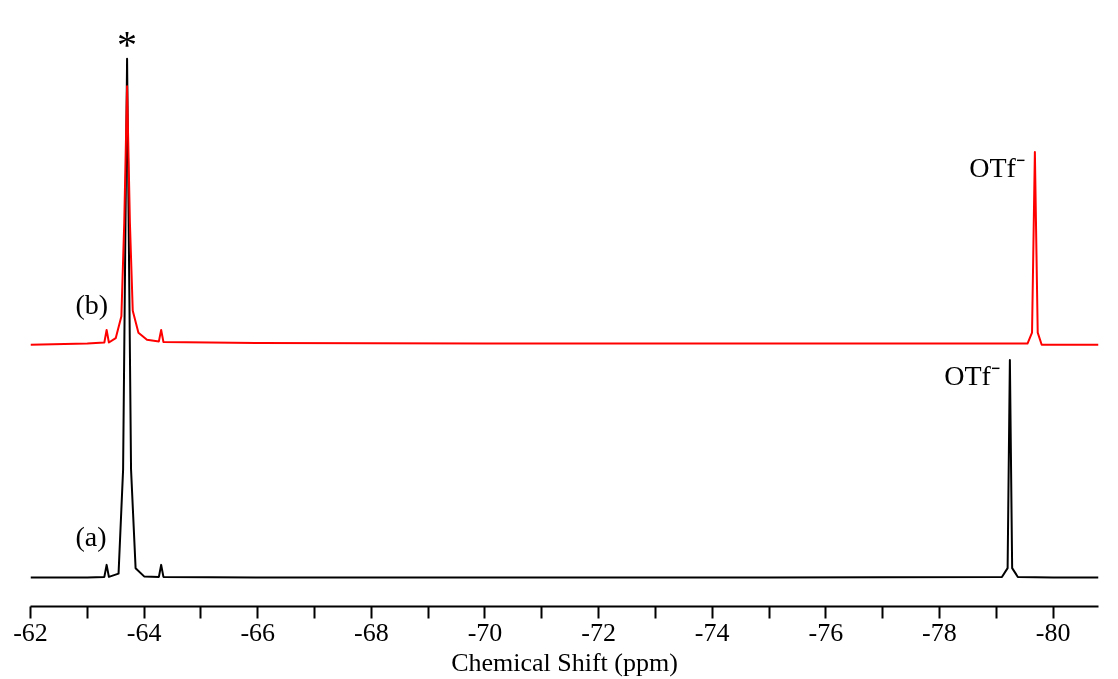 This screenshot has height=679, width=1118. Describe the element at coordinates (939, 632) in the screenshot. I see `x-tick-label: -78` at that location.